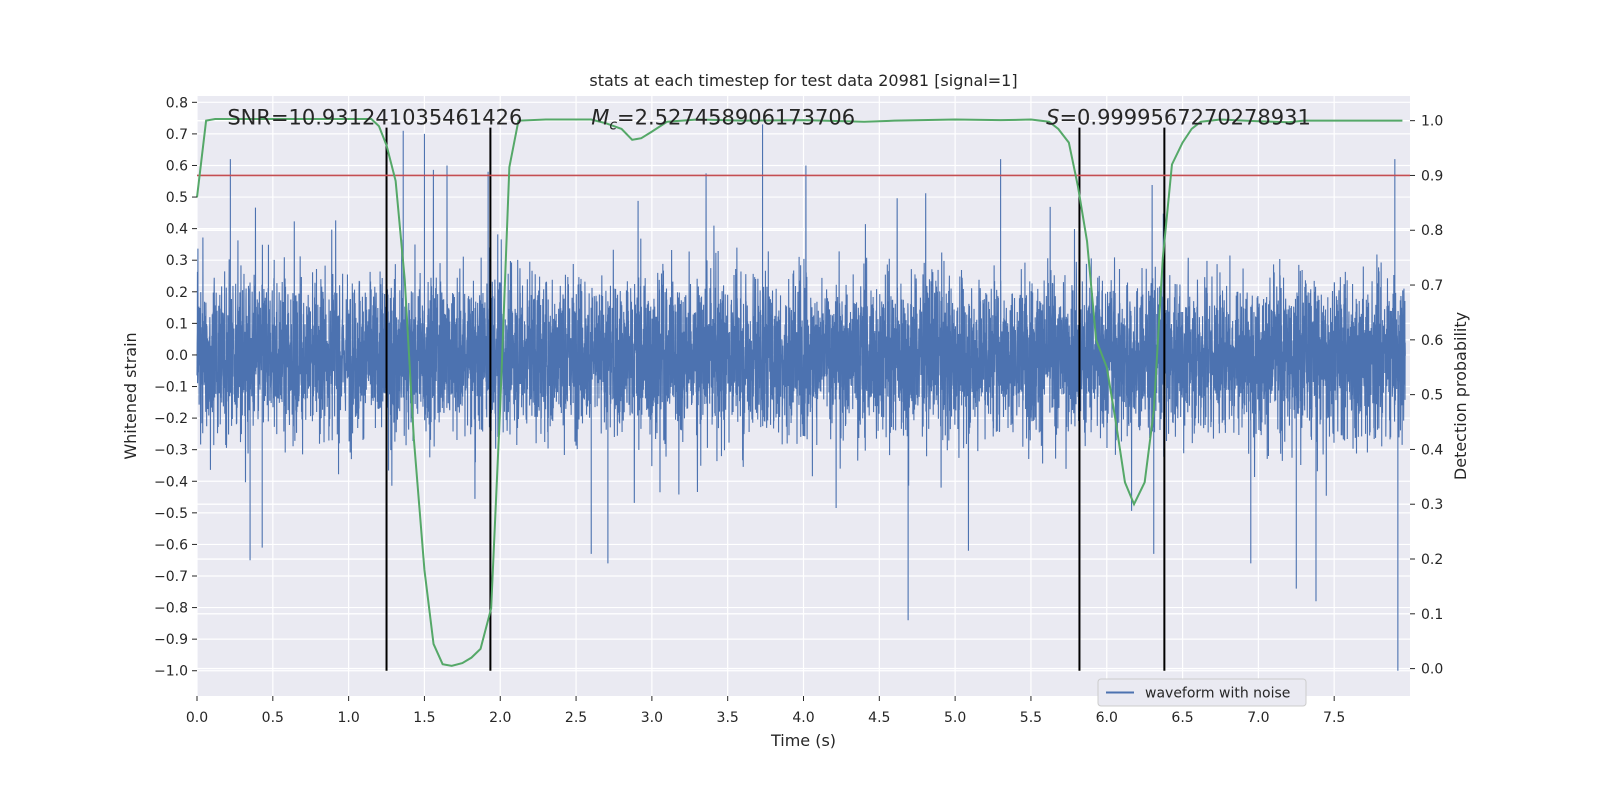 The width and height of the screenshot is (1600, 800). Describe the element at coordinates (177, 166) in the screenshot. I see `y-tick-label: 0.6` at that location.